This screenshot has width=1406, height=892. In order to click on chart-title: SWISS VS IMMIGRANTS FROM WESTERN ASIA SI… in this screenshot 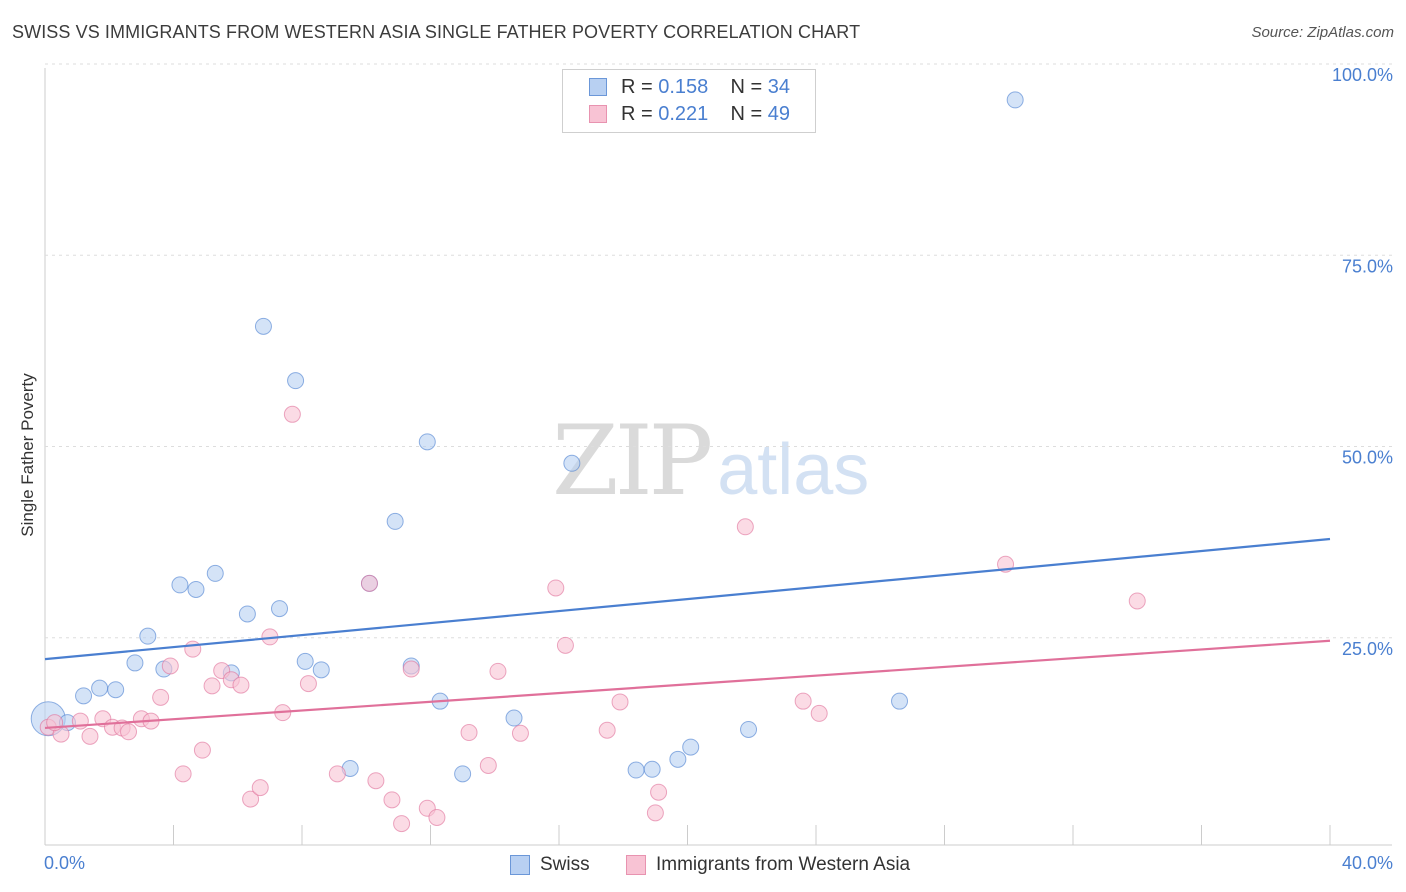, I will do `click(436, 32)`.